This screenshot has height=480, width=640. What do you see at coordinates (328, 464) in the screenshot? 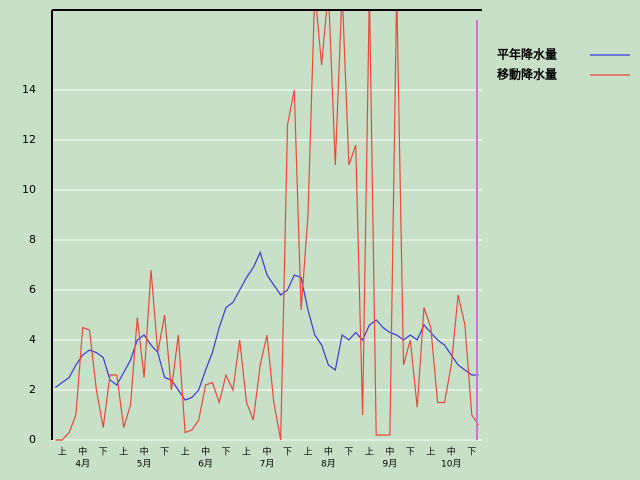
I see `month-label: 8月` at bounding box center [328, 464].